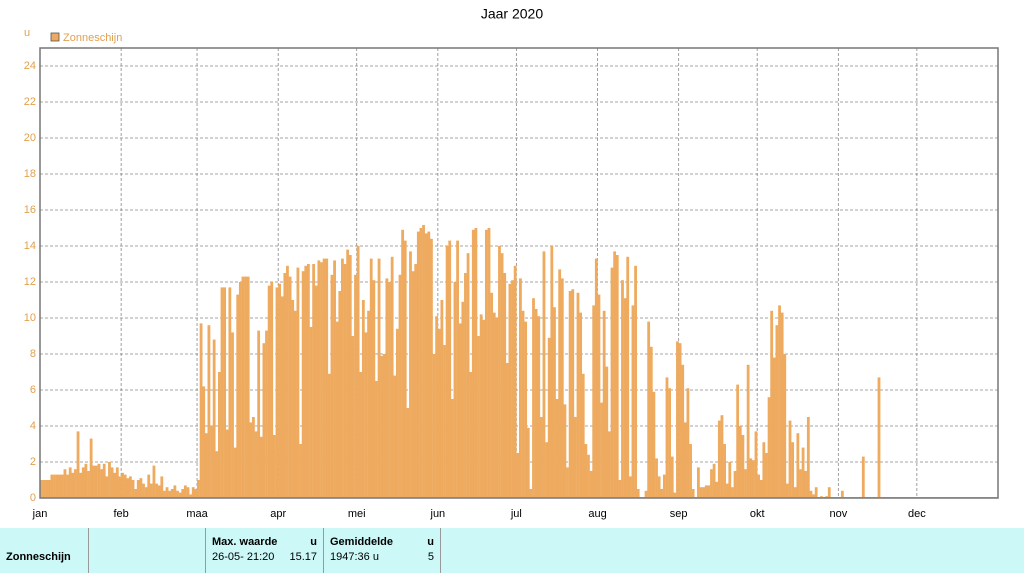  What do you see at coordinates (33, 426) in the screenshot?
I see `y-tick-label: 4` at bounding box center [33, 426].